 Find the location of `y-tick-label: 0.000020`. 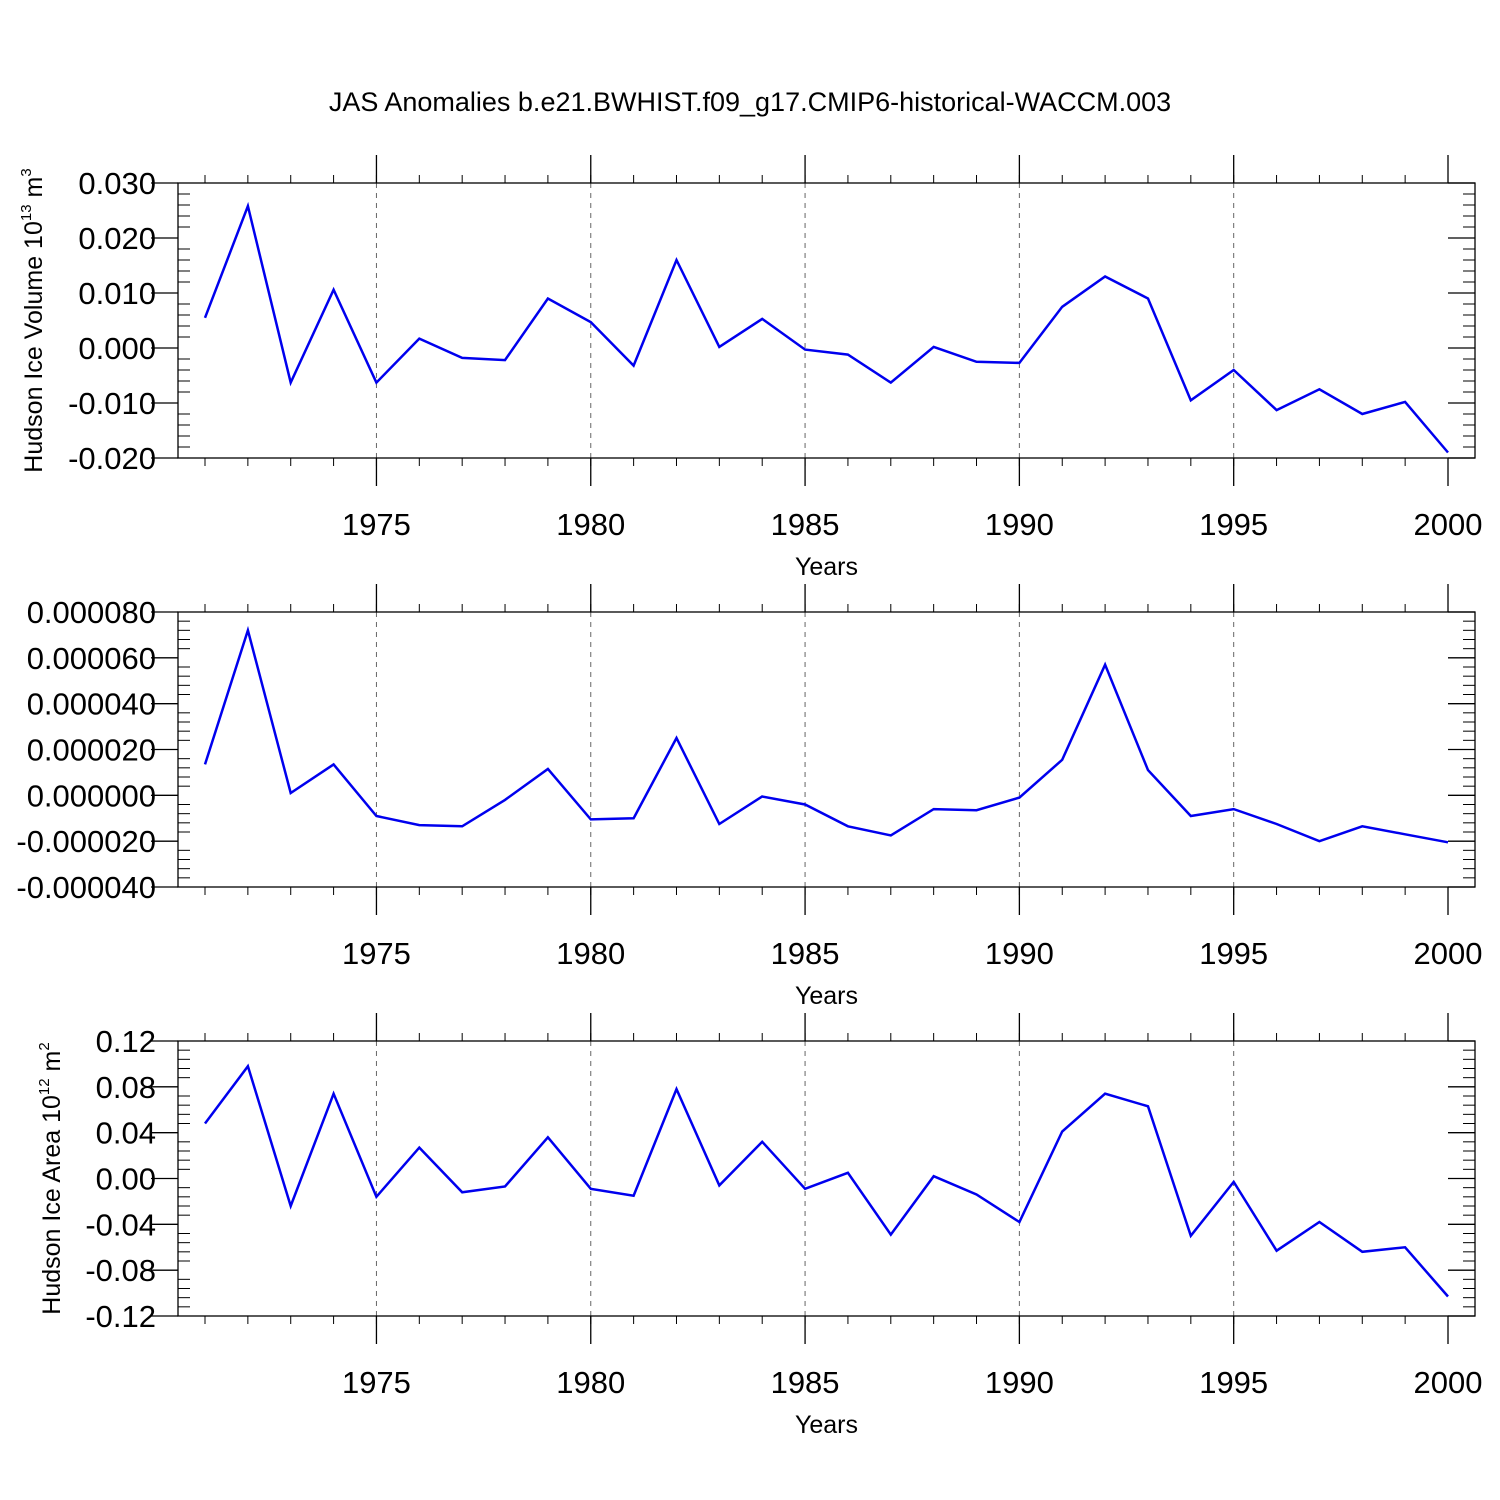

y-tick-label: 0.000020 is located at coordinates (91, 750).